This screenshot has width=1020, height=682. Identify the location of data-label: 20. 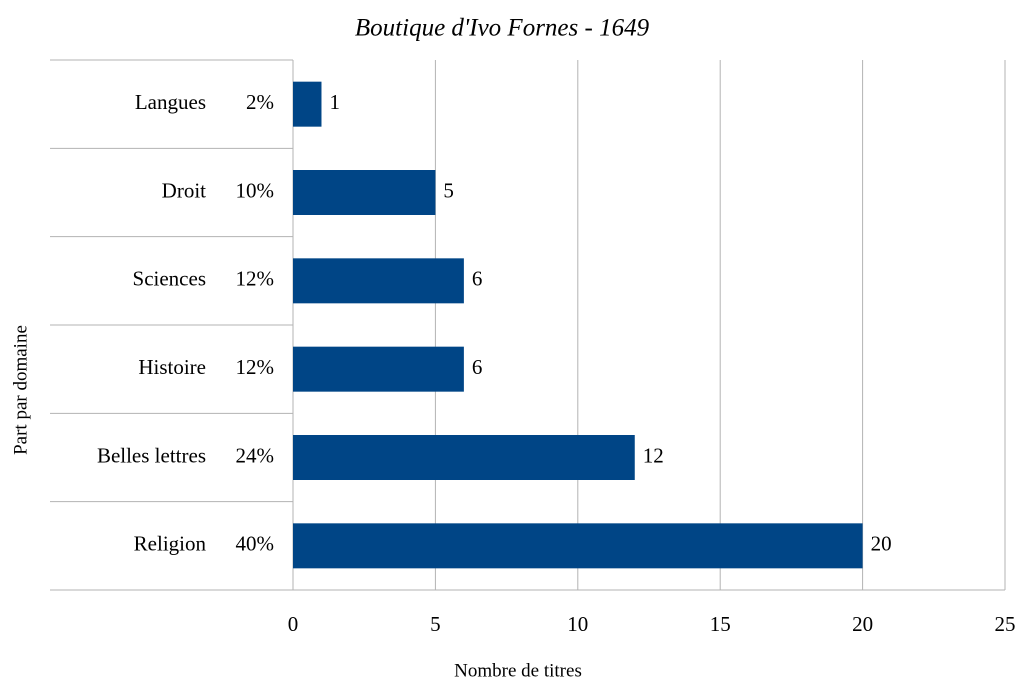
(881, 544).